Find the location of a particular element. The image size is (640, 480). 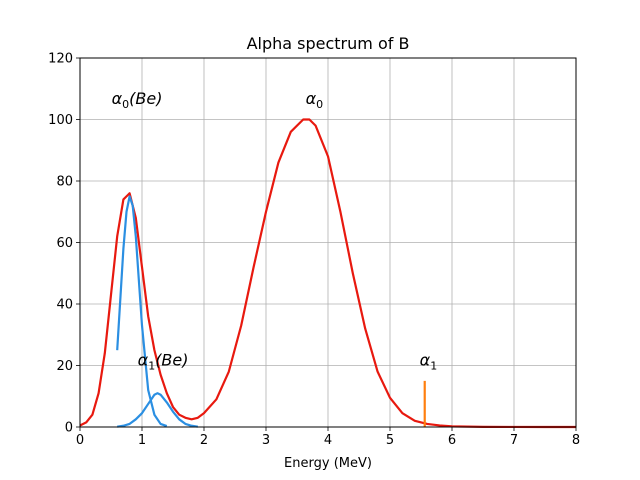

annotation-label: α1(Be) is located at coordinates (163, 362).